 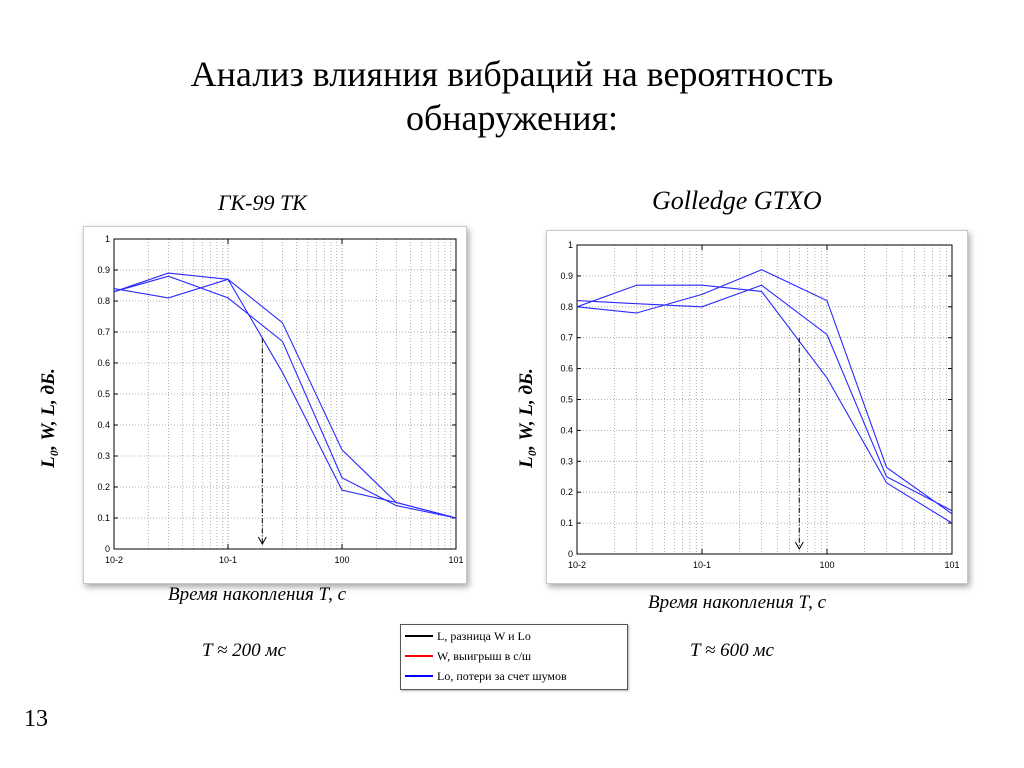 I want to click on slide-title-line1: Анализ влияния вибраций на вероятность, so click(x=512, y=74).